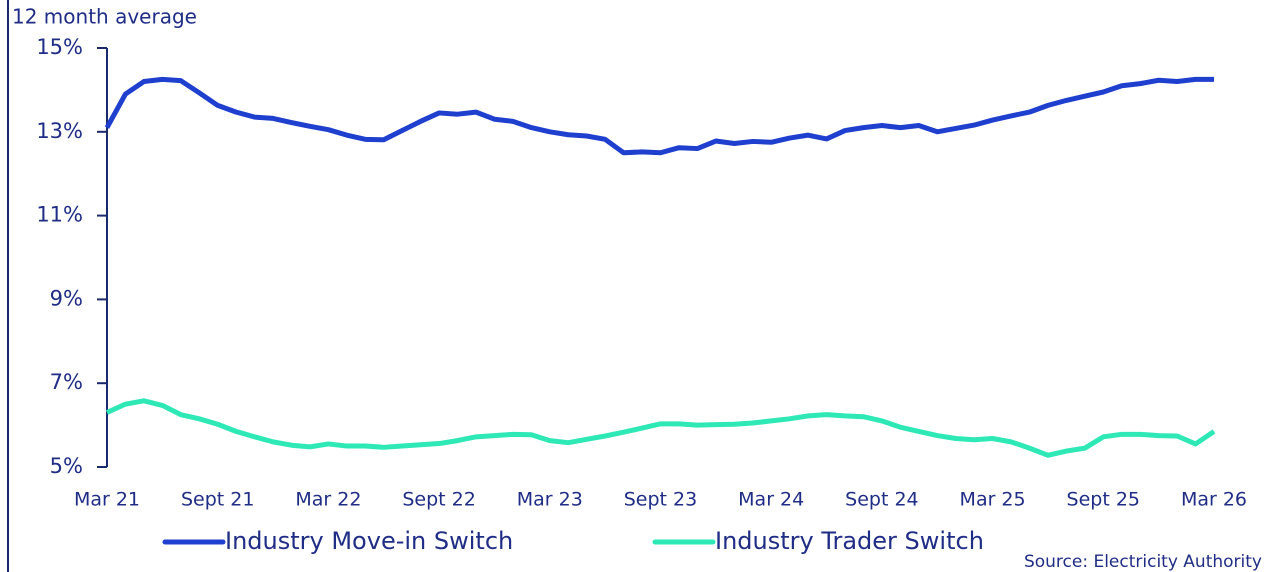  I want to click on y-axis-label: 12 month average, so click(104, 17).